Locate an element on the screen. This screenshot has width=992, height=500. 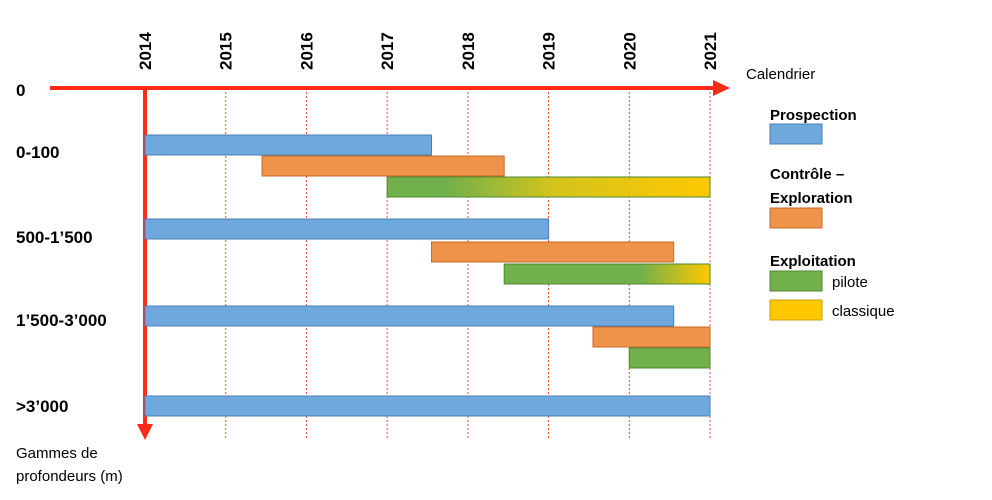
time-axis: Calendrier is located at coordinates (432, 81).